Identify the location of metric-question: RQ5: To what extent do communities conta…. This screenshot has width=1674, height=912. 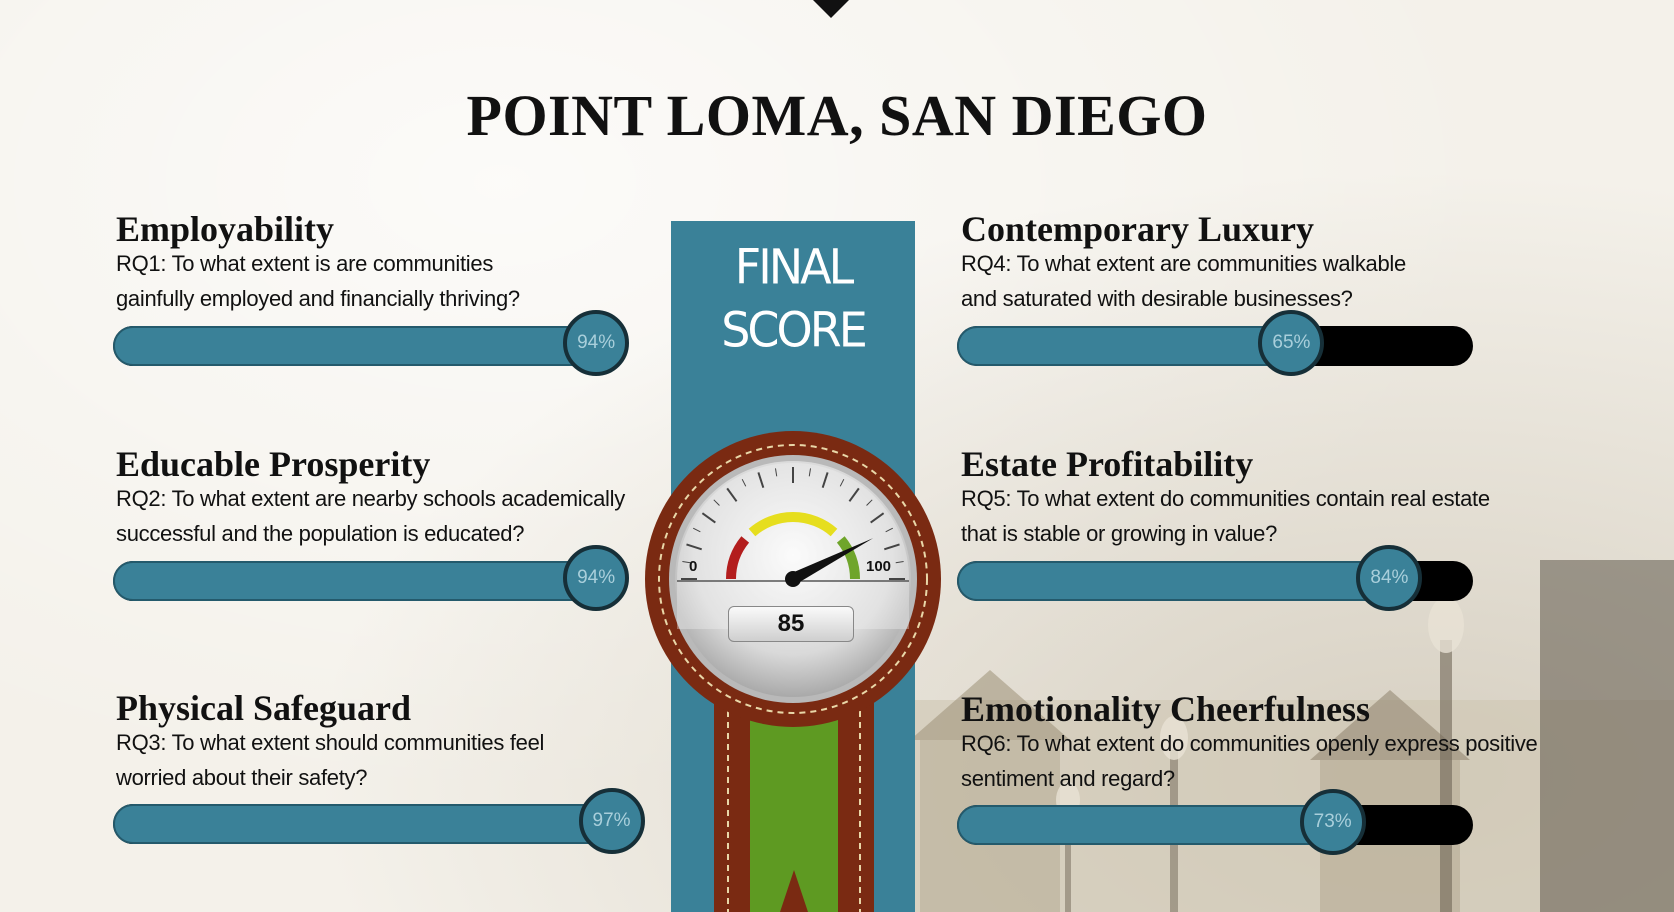
(1281, 516).